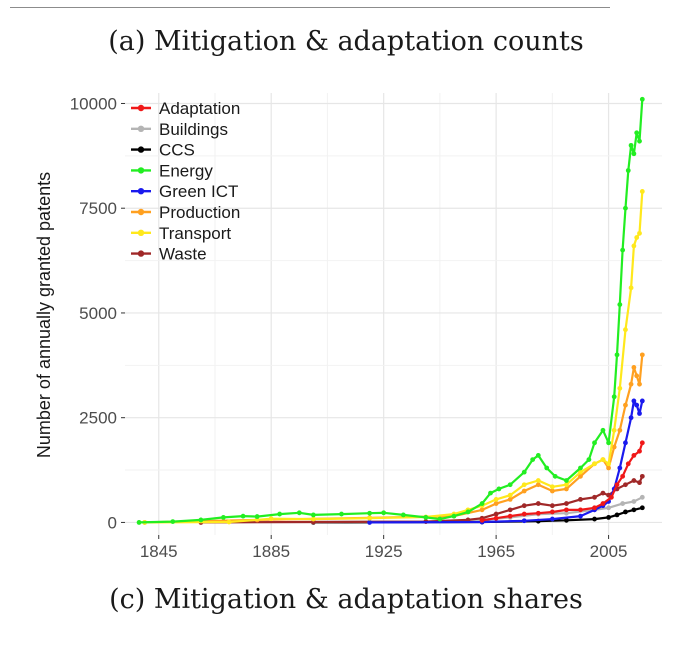  Describe the element at coordinates (199, 108) in the screenshot. I see `legend-label: Adaptation` at that location.